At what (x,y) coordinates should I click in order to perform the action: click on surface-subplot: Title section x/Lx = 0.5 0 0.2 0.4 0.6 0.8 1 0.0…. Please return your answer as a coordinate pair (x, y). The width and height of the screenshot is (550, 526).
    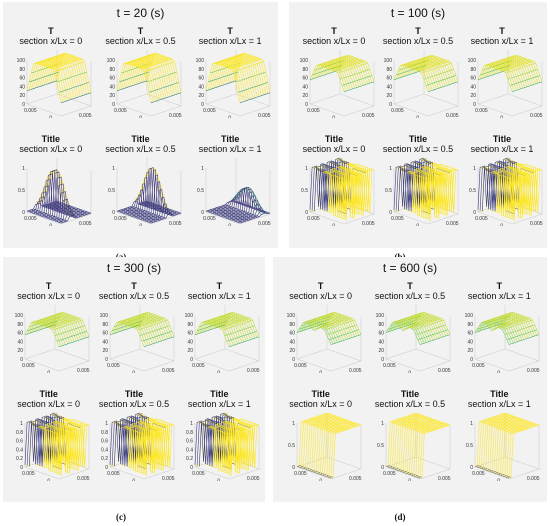
    Looking at the image, I should click on (134, 435).